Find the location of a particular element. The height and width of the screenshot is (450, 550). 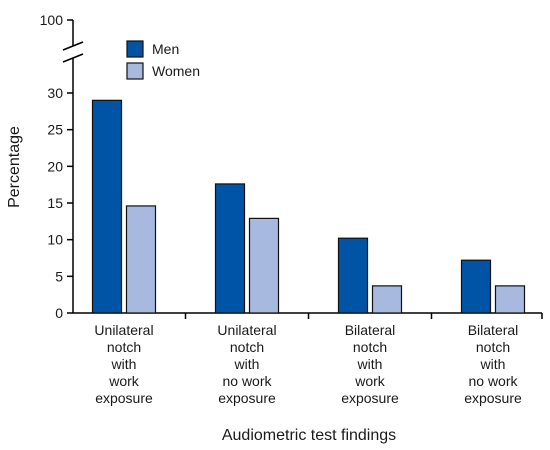

y-tick-label: 0 is located at coordinates (59, 313).